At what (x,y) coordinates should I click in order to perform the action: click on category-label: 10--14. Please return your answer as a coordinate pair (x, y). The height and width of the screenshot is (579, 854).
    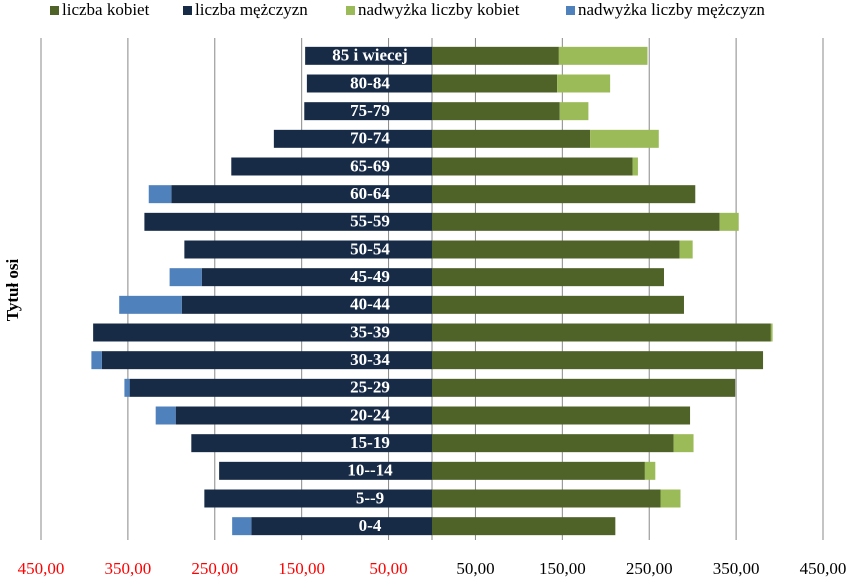
    Looking at the image, I should click on (370, 470).